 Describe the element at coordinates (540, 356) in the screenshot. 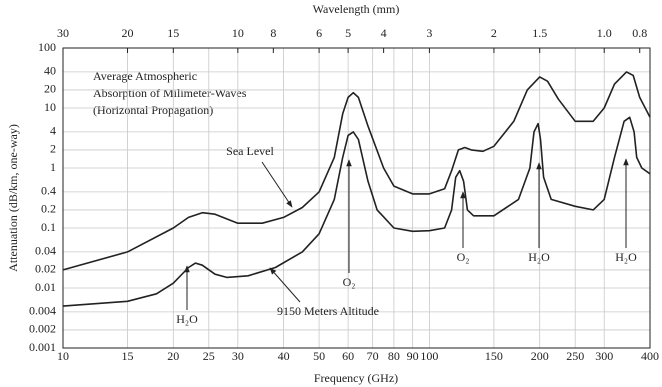

I see `x-tick-label: 200` at that location.